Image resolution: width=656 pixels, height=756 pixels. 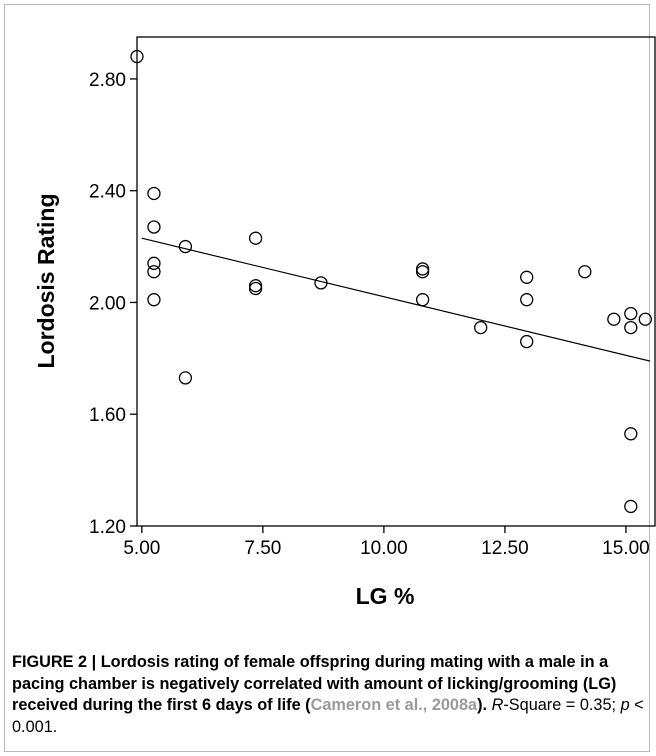 What do you see at coordinates (396, 299) in the screenshot?
I see `regression-line` at bounding box center [396, 299].